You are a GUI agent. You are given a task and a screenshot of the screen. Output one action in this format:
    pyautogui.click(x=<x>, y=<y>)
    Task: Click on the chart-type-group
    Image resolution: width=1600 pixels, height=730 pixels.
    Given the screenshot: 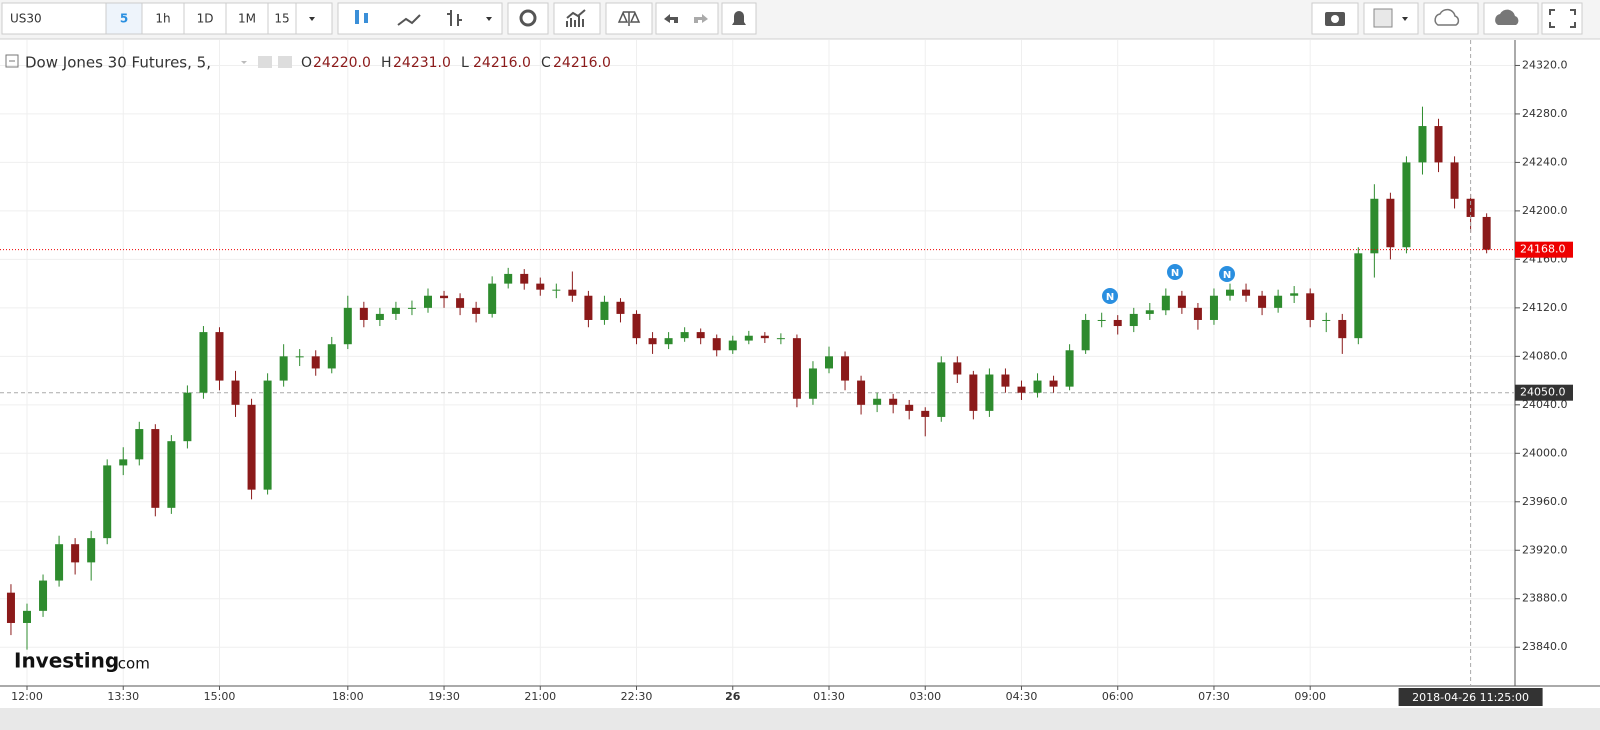 What is the action you would take?
    pyautogui.click(x=420, y=18)
    